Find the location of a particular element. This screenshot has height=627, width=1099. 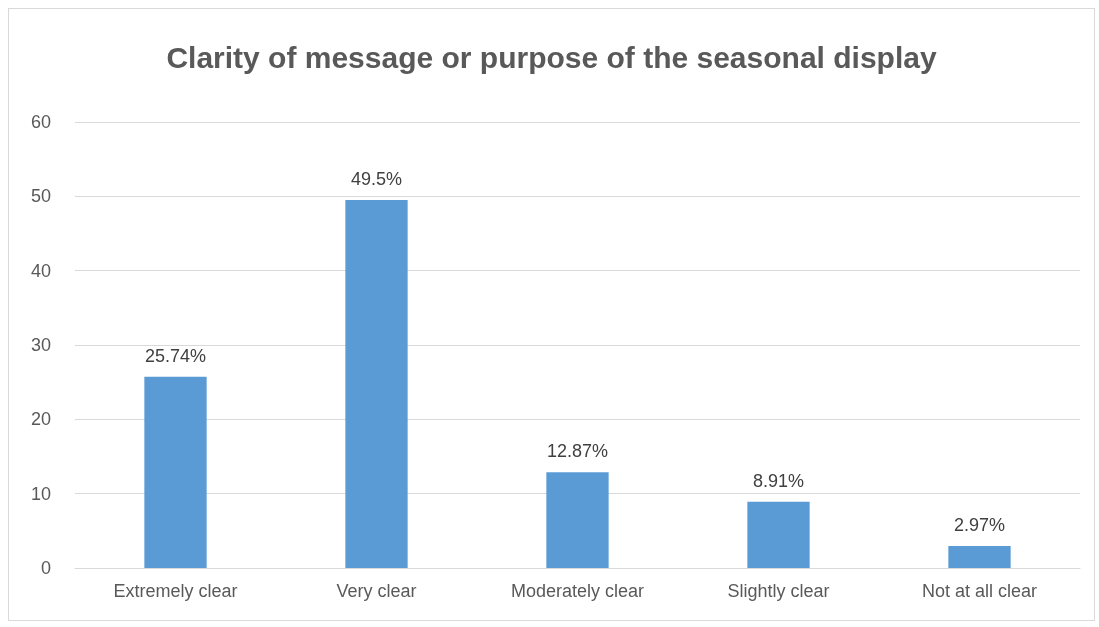

data-label: 12.87% is located at coordinates (577, 451).